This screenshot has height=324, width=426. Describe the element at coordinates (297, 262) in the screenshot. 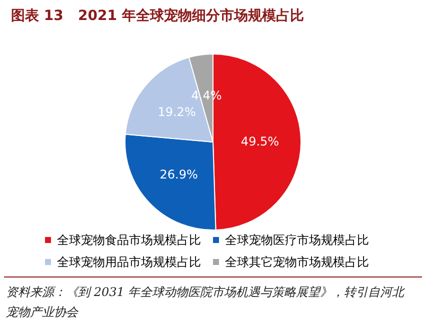

I see `legend-label: 全球其它宠物市场规模占比` at that location.